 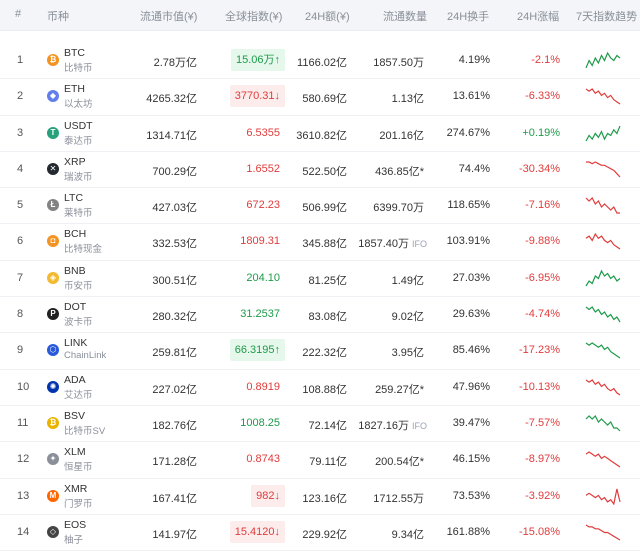 What do you see at coordinates (18, 14) in the screenshot?
I see `header-rank: #` at bounding box center [18, 14].